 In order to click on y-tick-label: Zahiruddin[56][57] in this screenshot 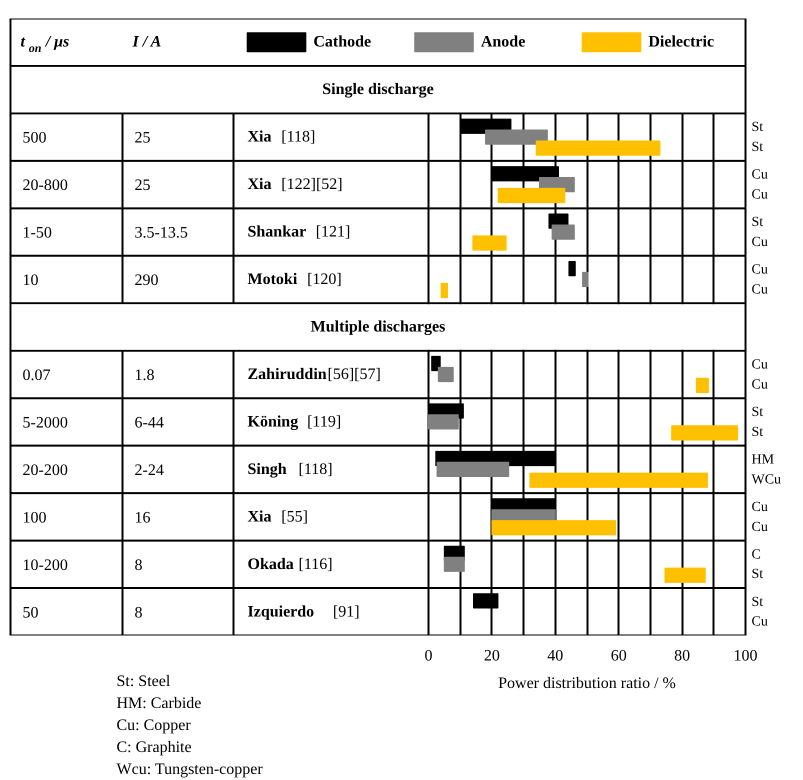, I will do `click(314, 374)`.